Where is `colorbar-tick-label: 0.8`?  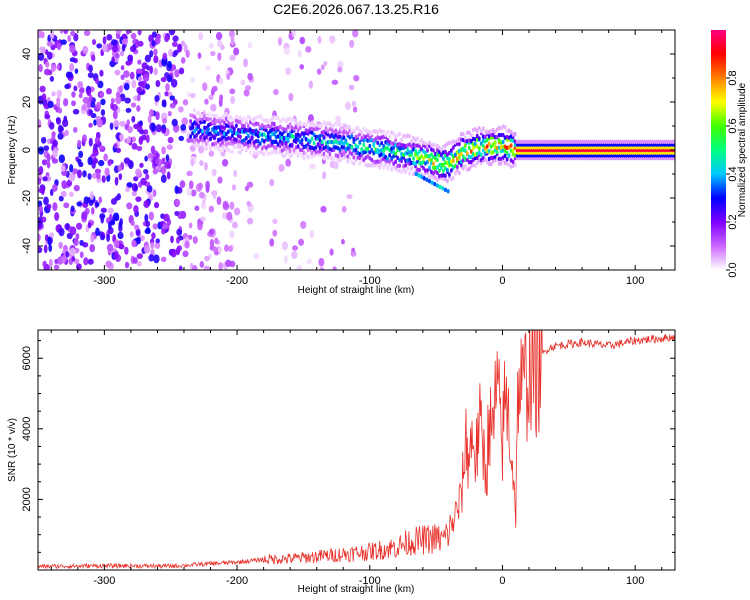
colorbar-tick-label: 0.8 is located at coordinates (733, 77).